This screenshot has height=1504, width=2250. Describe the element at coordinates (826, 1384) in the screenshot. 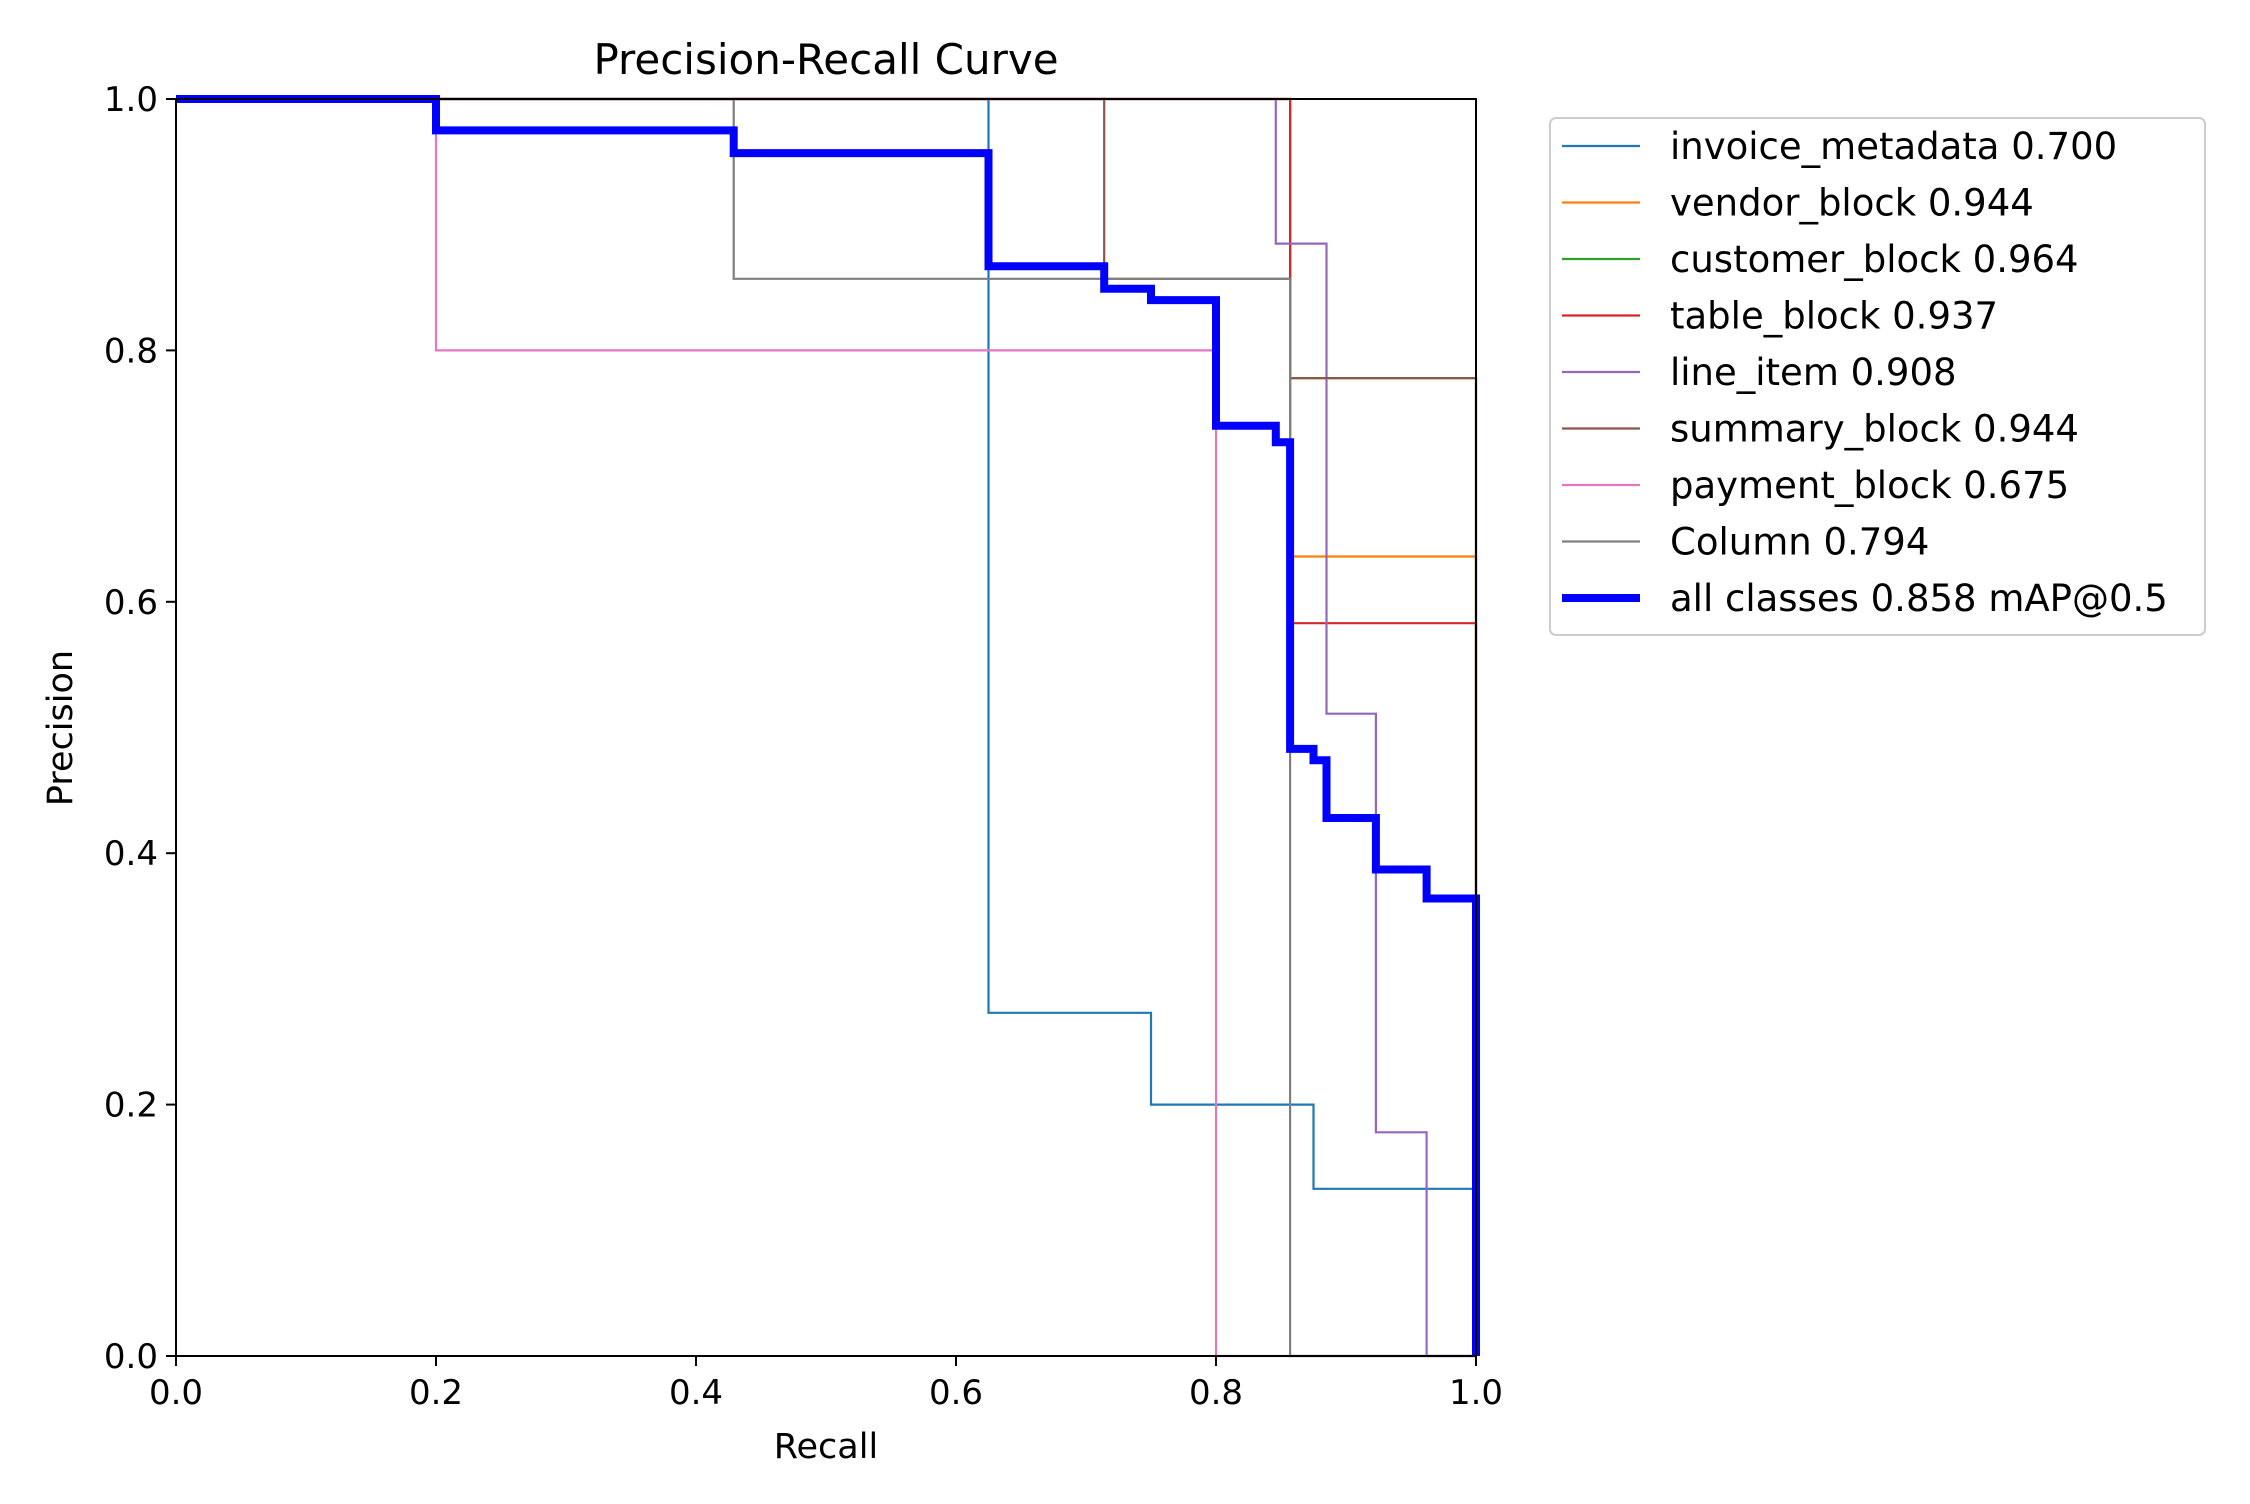

I see `x-axis: 0.0 0.2 0.4 0.6 0.8 1.0` at that location.